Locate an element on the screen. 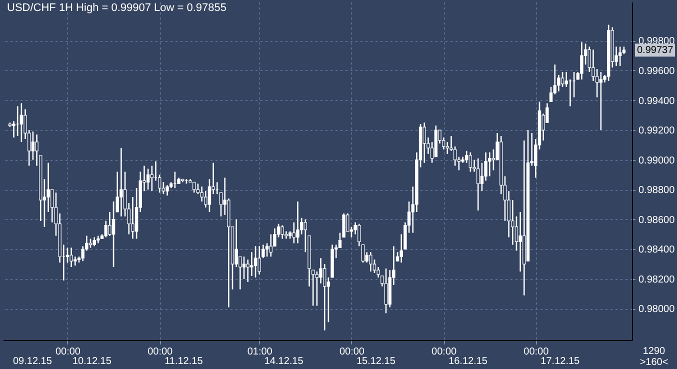  y-tick-label: 0.99400 is located at coordinates (657, 101).